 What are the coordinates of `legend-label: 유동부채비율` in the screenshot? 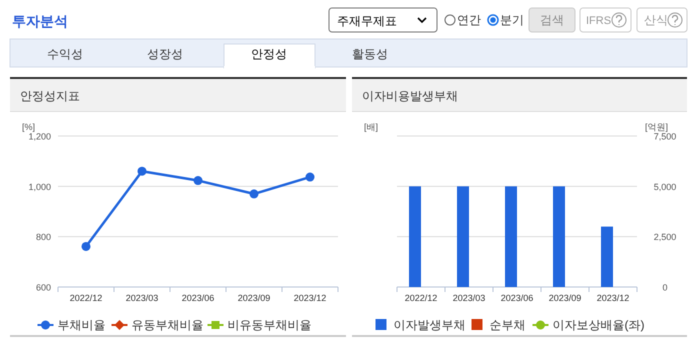 It's located at (168, 325).